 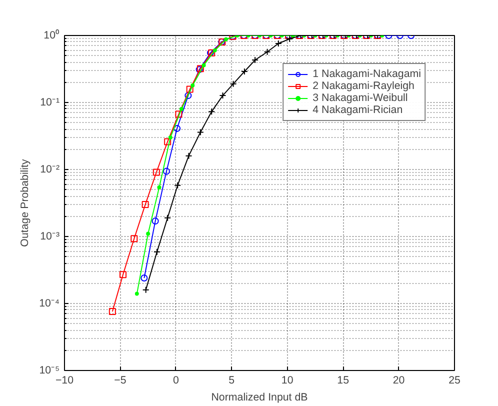 I want to click on x-tick-label: 20, so click(x=398, y=380).